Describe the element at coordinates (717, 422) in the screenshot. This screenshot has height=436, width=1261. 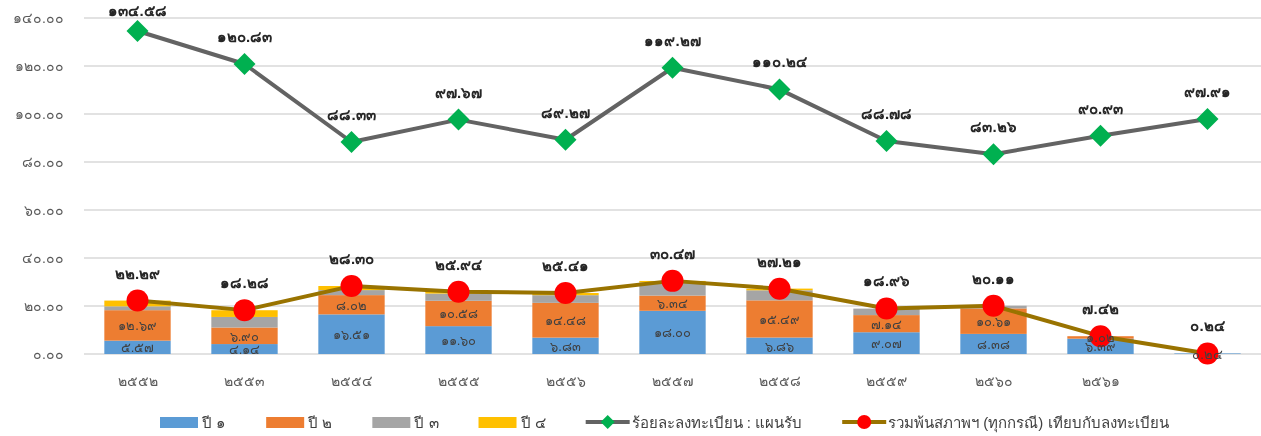
I see `legend-label: ร้อยละลงทะเบียน : แผนรับ` at that location.